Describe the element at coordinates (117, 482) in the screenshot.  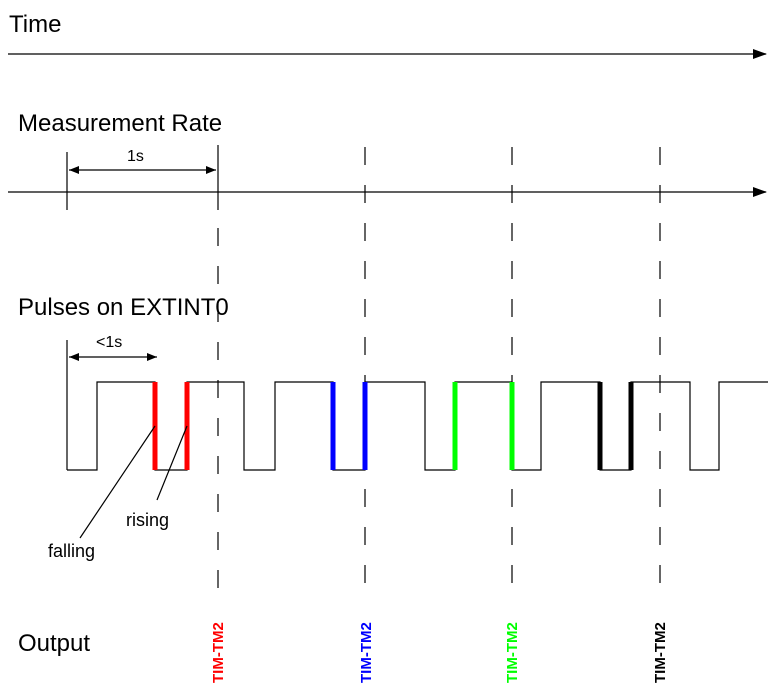
I see `falling-pointer` at that location.